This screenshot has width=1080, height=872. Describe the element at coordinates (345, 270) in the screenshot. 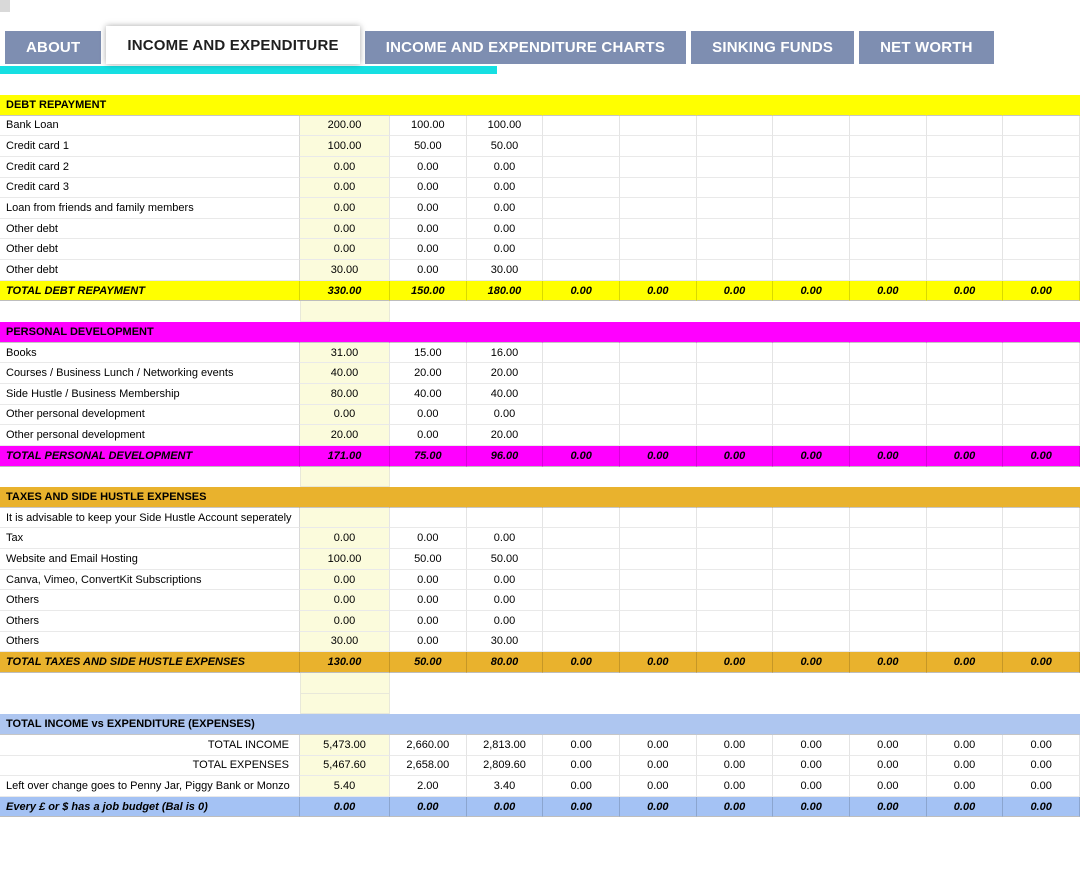

I see `value-cell: 30.00` at that location.